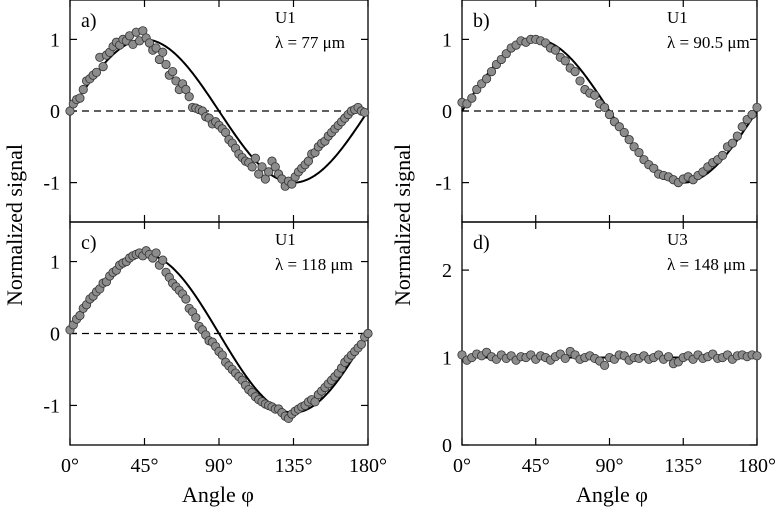 The width and height of the screenshot is (777, 511). What do you see at coordinates (447, 271) in the screenshot?
I see `y-tick-label: 2` at bounding box center [447, 271].